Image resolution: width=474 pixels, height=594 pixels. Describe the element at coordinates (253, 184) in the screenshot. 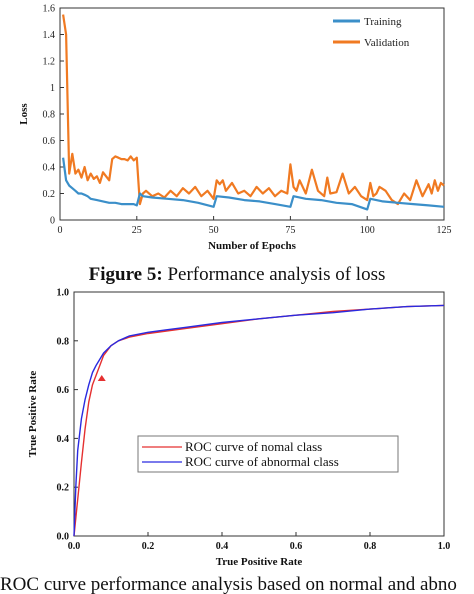

I see `series-line-training` at that location.